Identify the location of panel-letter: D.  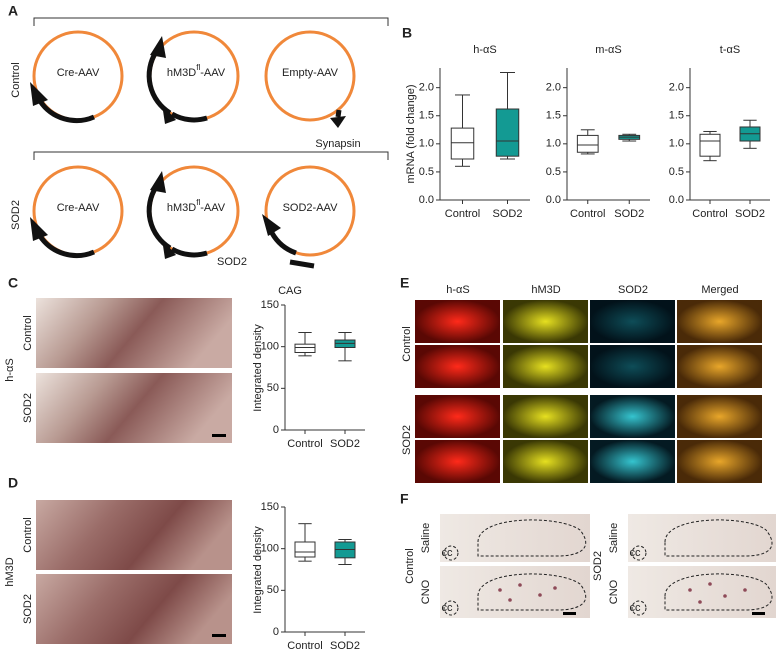
(13, 483).